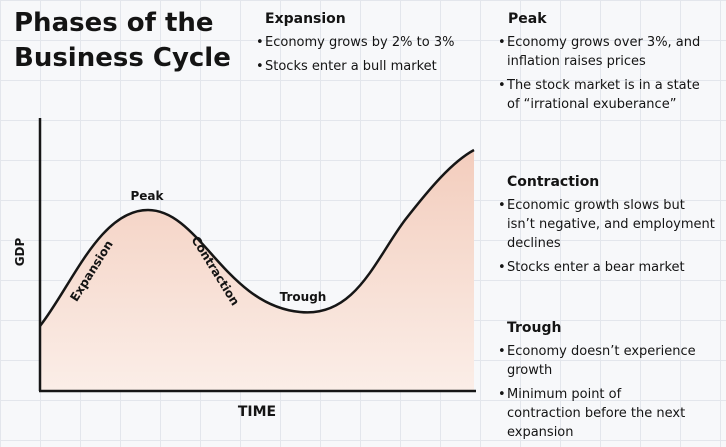 The height and width of the screenshot is (447, 726). I want to click on x-axis-label: TIME, so click(257, 412).